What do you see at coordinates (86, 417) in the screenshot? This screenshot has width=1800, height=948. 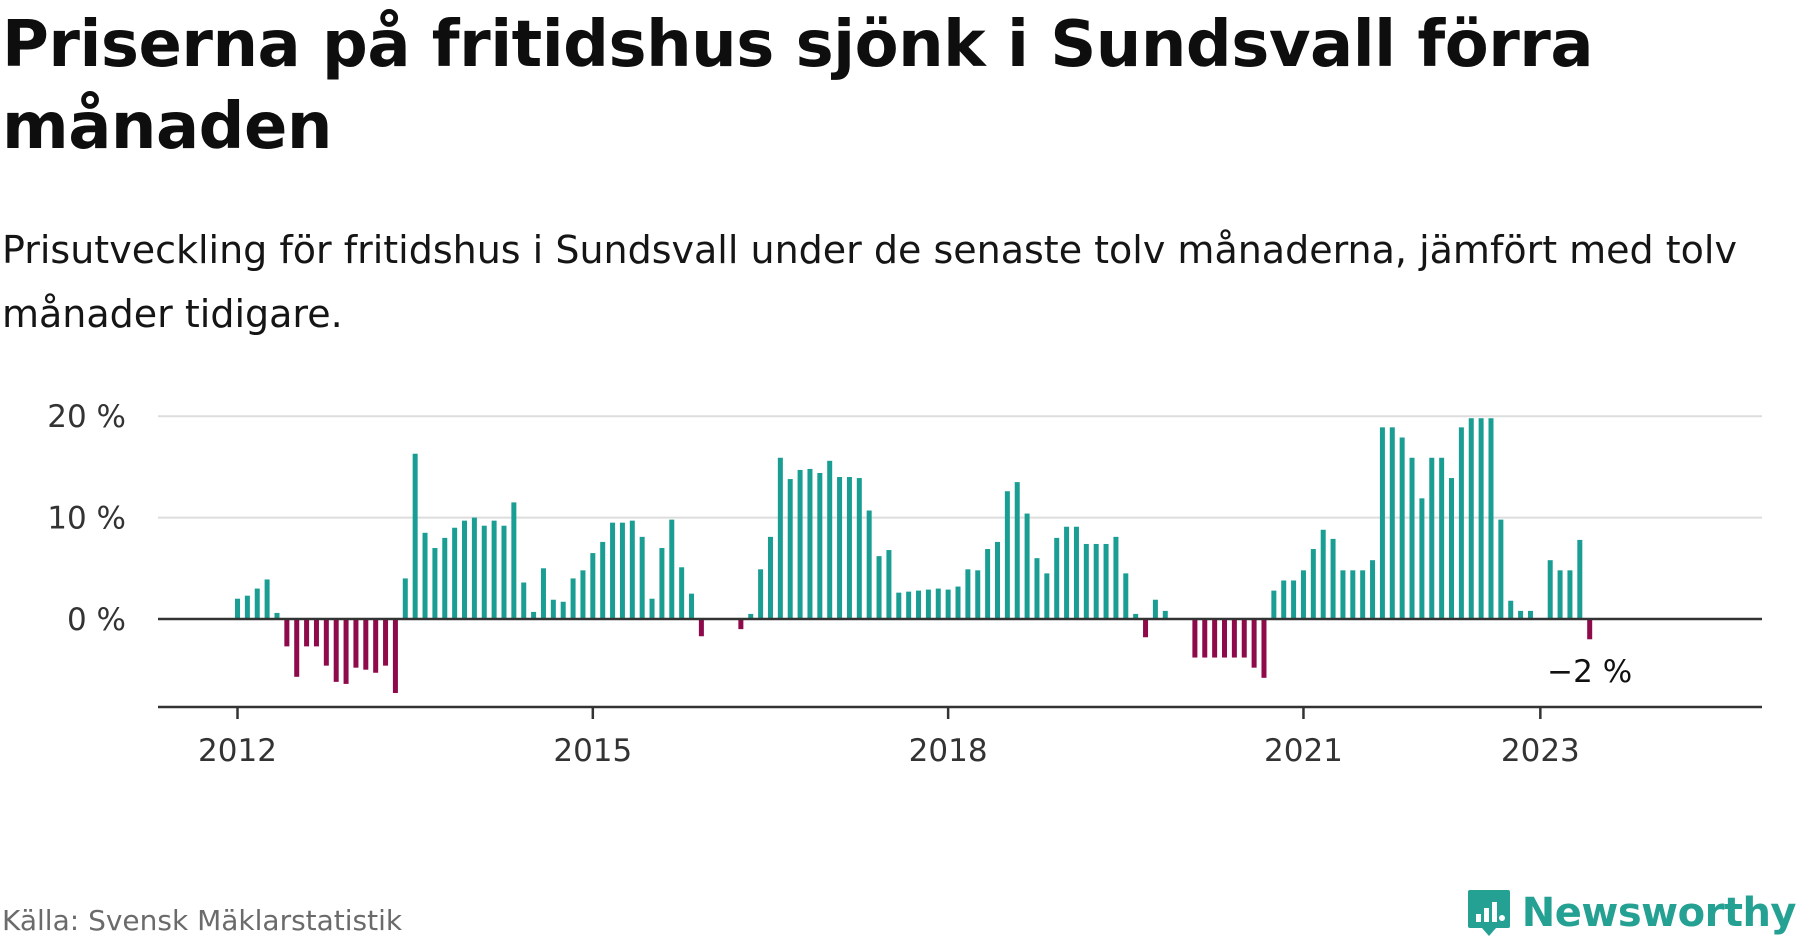 I see `y-tick-label: 20 %` at bounding box center [86, 417].